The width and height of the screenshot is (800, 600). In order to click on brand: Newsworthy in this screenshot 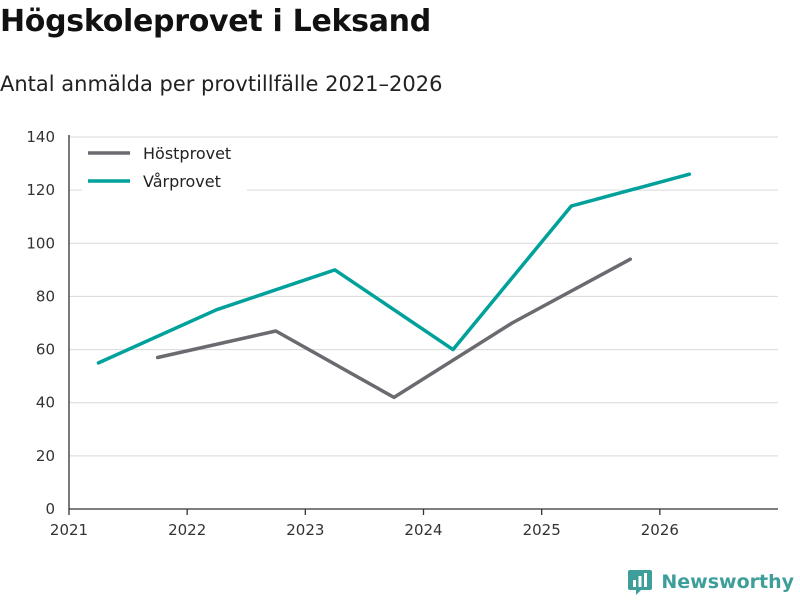, I will do `click(710, 582)`.